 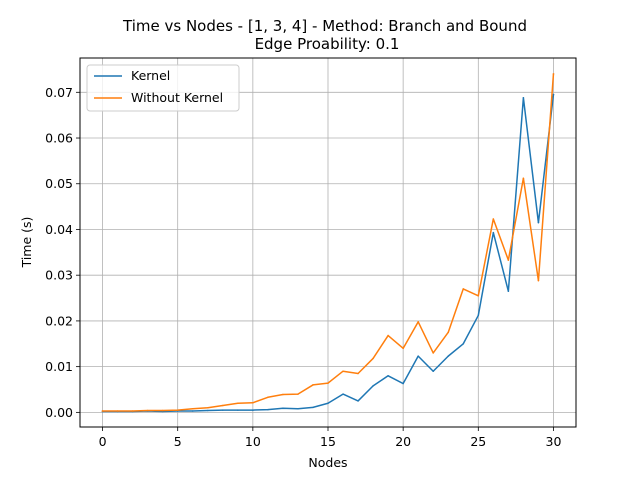 What do you see at coordinates (26, 243) in the screenshot?
I see `y-axis-label: Time (s)` at bounding box center [26, 243].